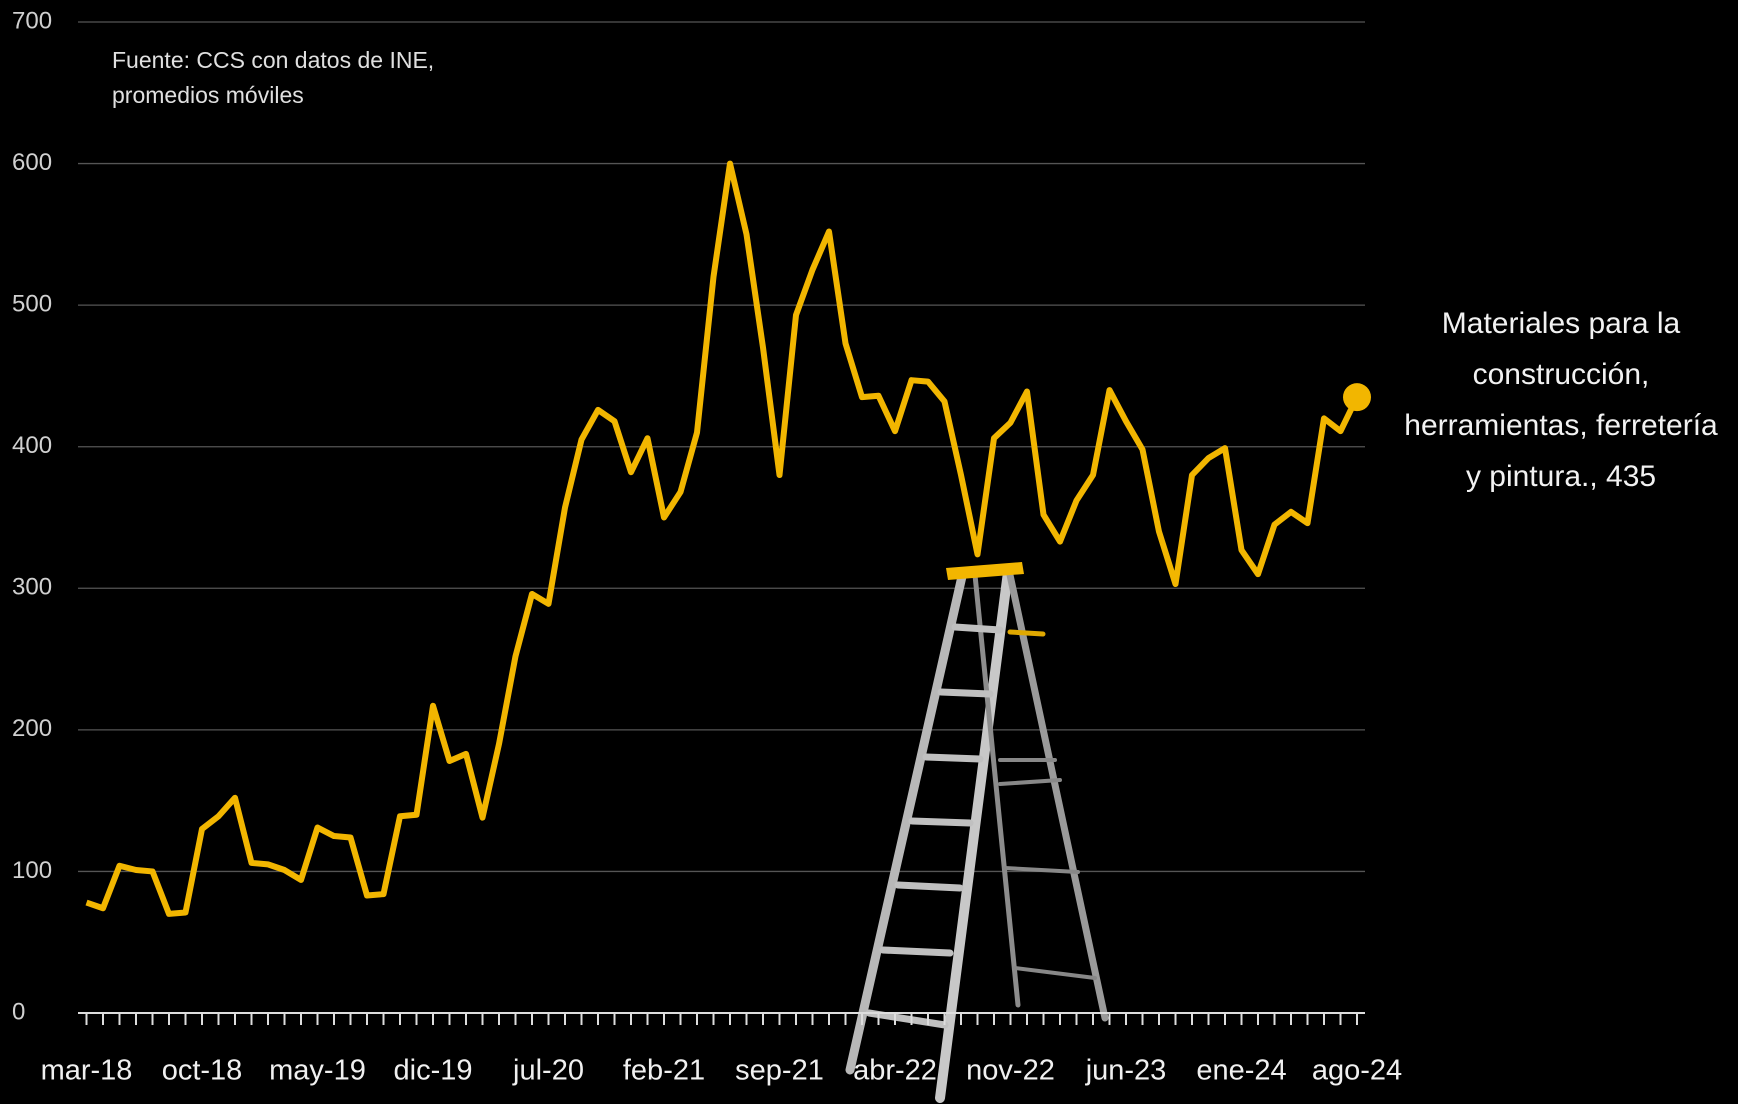 This screenshot has height=1104, width=1738. What do you see at coordinates (32, 303) in the screenshot?
I see `y-tick-label: 500` at bounding box center [32, 303].